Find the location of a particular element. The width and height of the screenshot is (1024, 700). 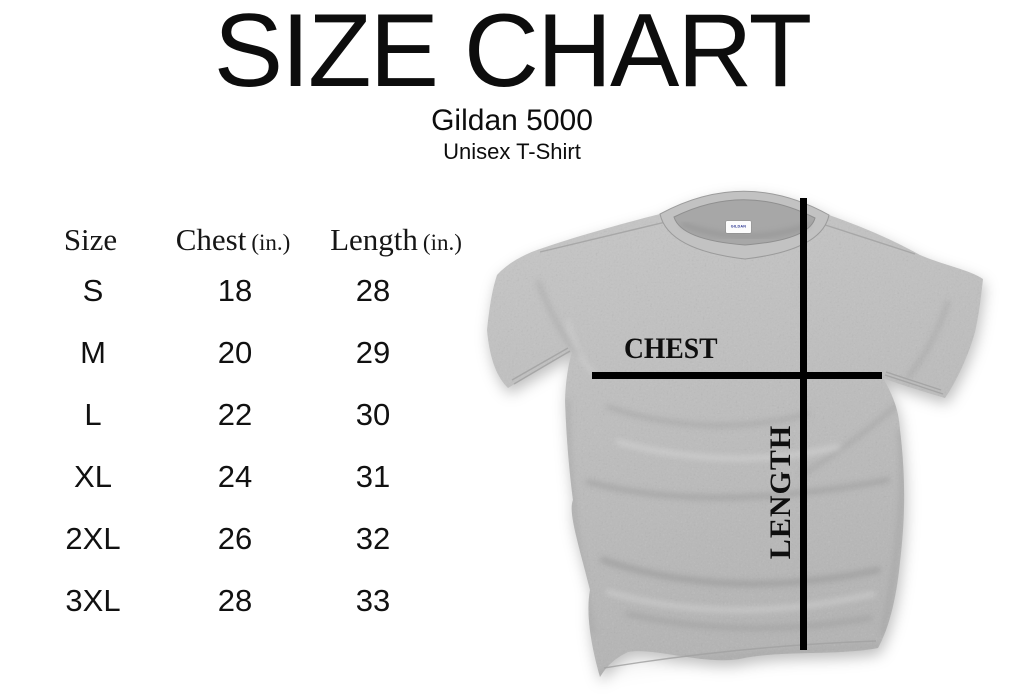

size-cell: M is located at coordinates (93, 352).